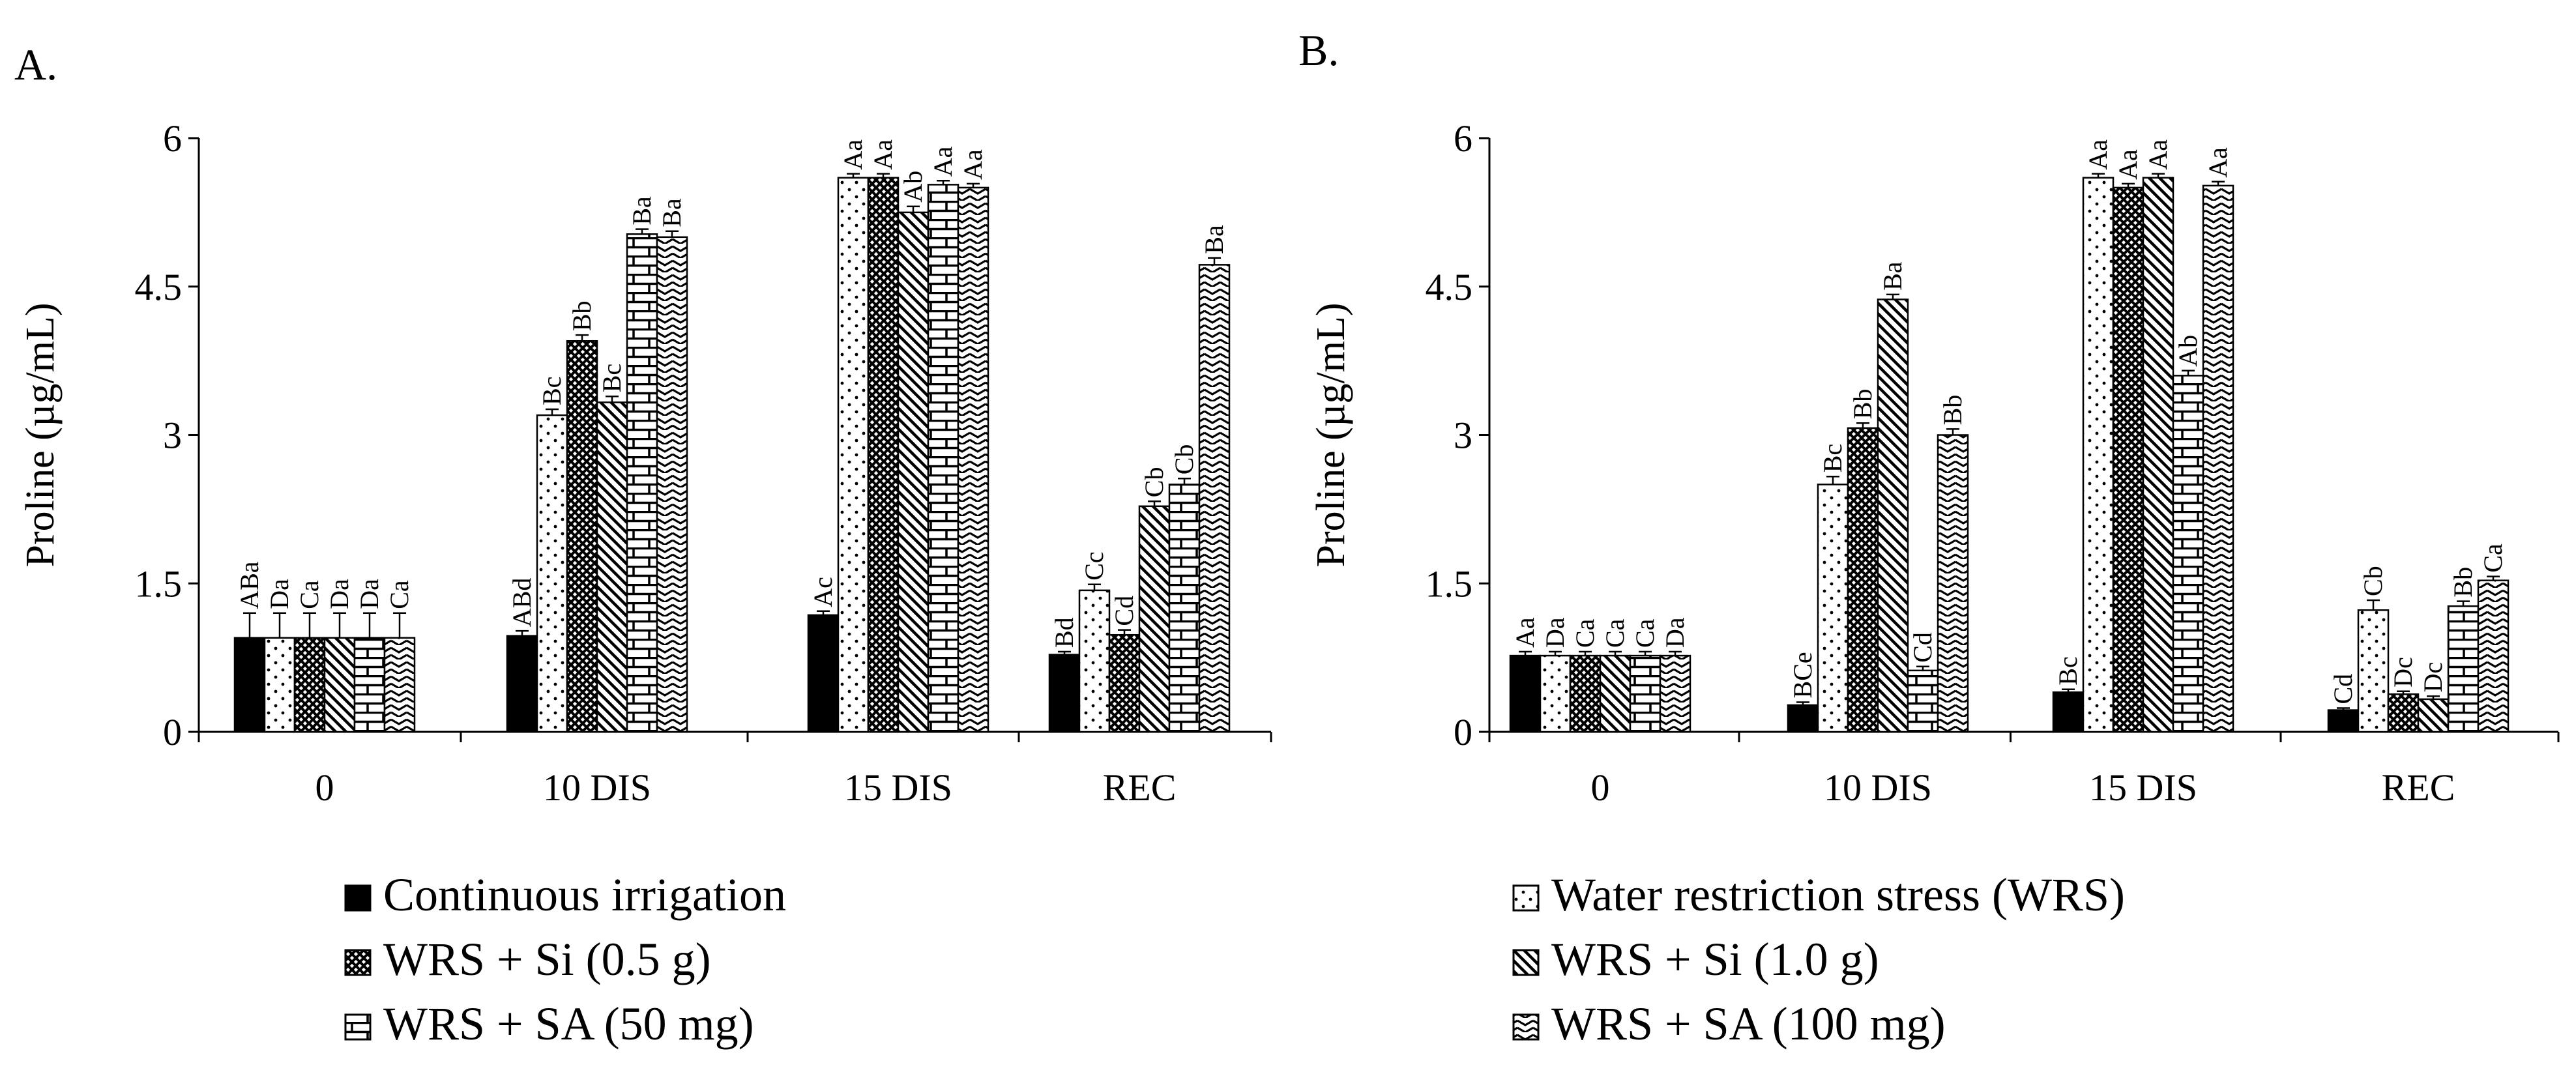 The image size is (2576, 1087). What do you see at coordinates (1094, 565) in the screenshot?
I see `significance-label: Cc` at bounding box center [1094, 565].